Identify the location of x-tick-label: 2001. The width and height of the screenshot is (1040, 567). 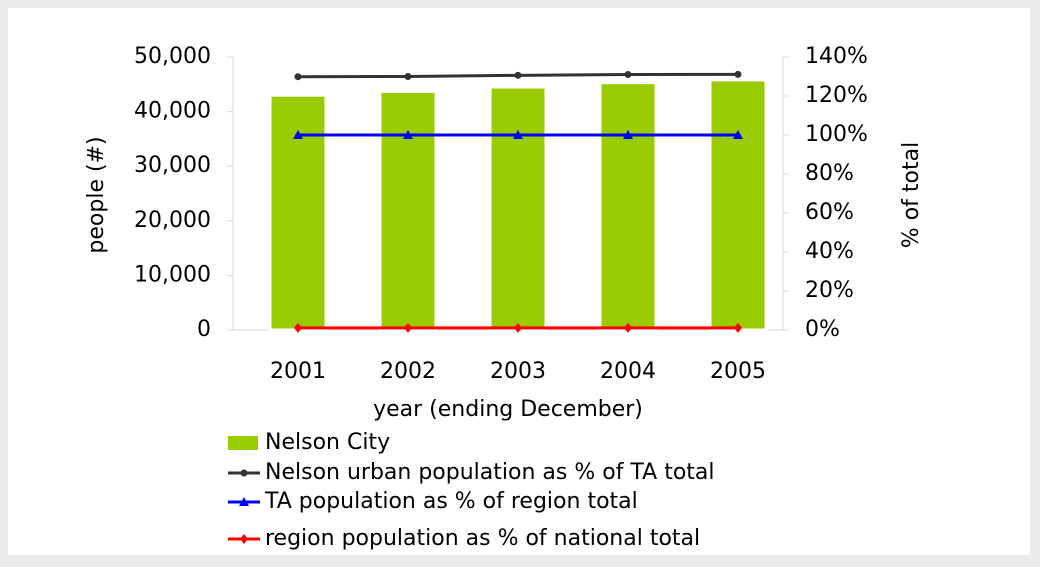
(298, 371).